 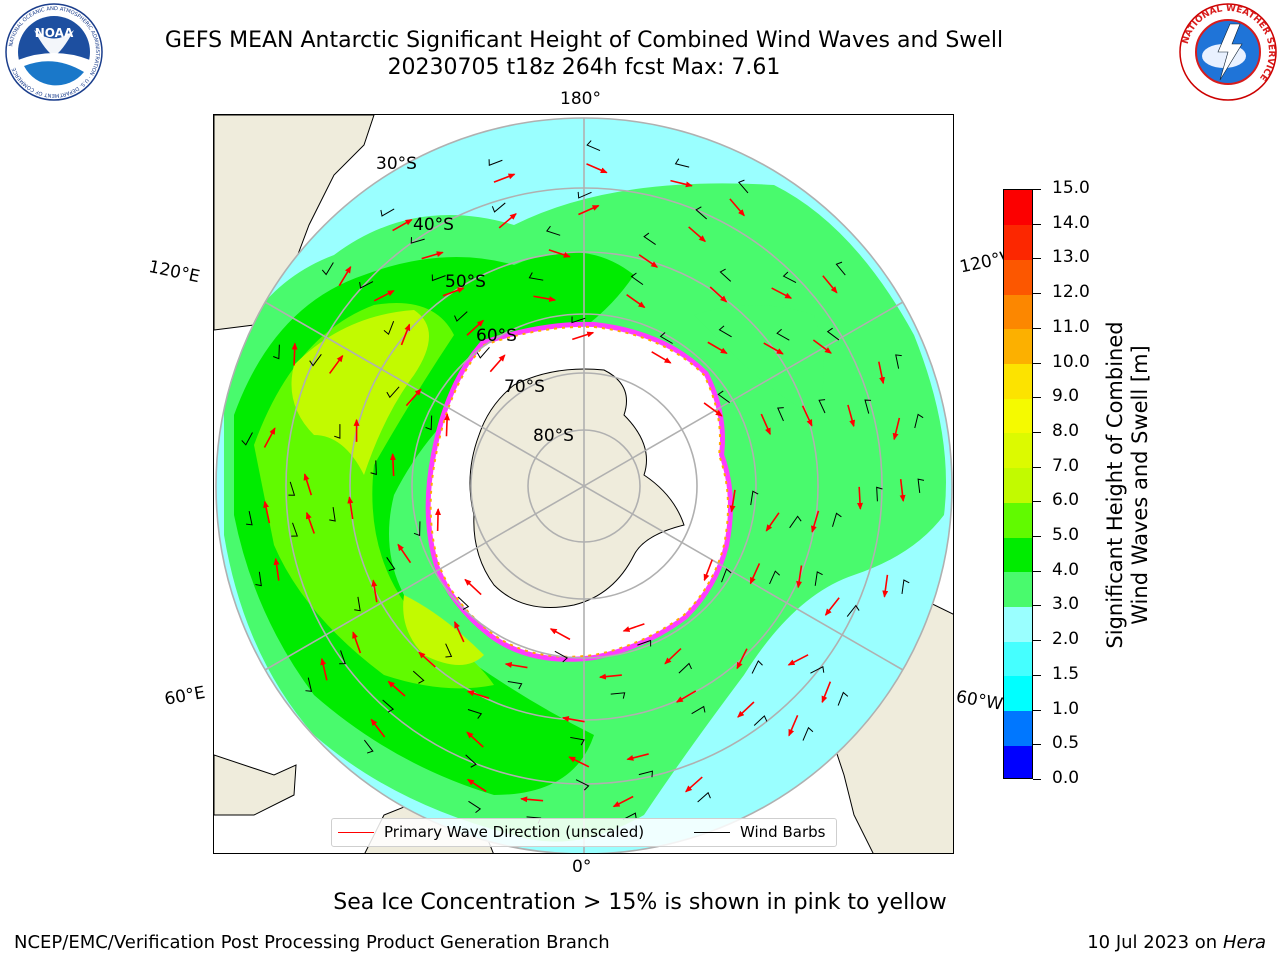 What do you see at coordinates (1071, 361) in the screenshot?
I see `colorbar-tick-label: 10.0` at bounding box center [1071, 361].